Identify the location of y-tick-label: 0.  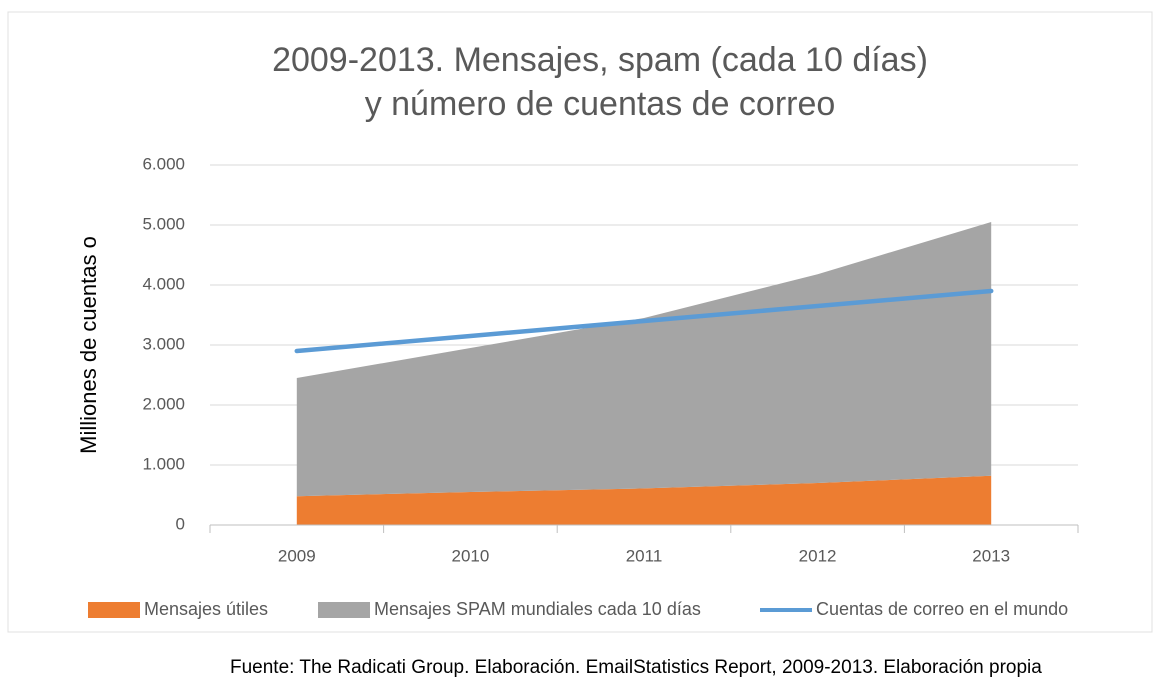
(180, 523).